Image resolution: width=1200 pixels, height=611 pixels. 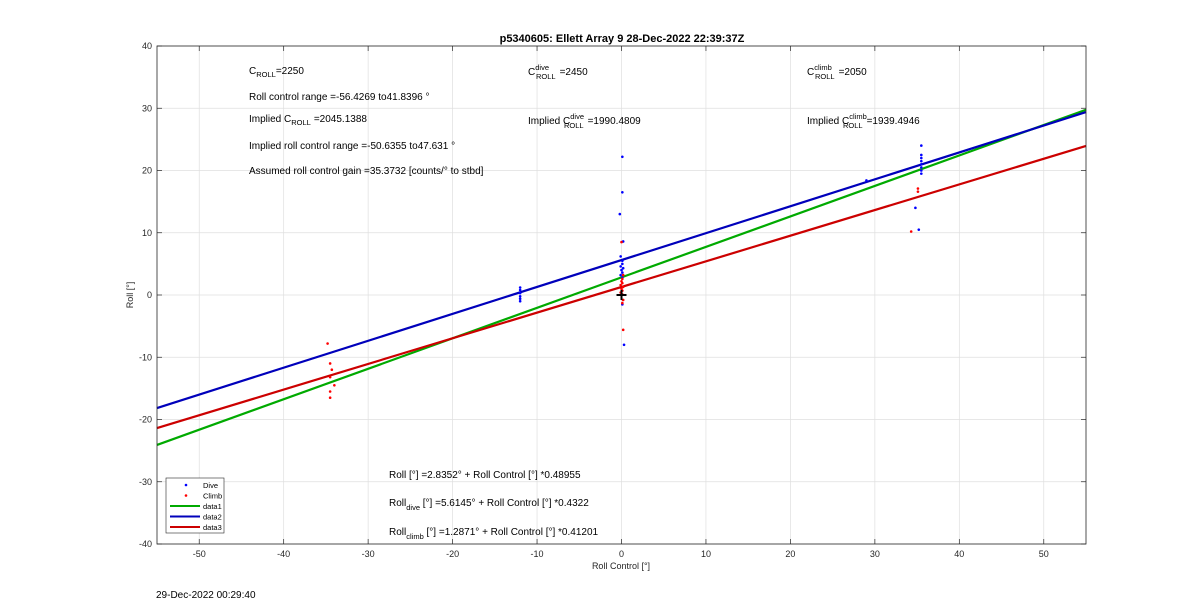 What do you see at coordinates (863, 121) in the screenshot?
I see `annotation-implied-c-roll-climb: Implied Cclimb ROLL =1939.4946` at bounding box center [863, 121].